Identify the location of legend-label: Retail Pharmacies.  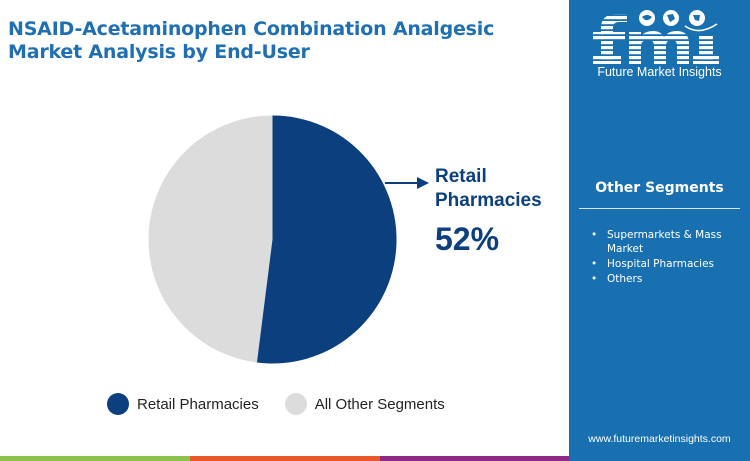
(198, 404).